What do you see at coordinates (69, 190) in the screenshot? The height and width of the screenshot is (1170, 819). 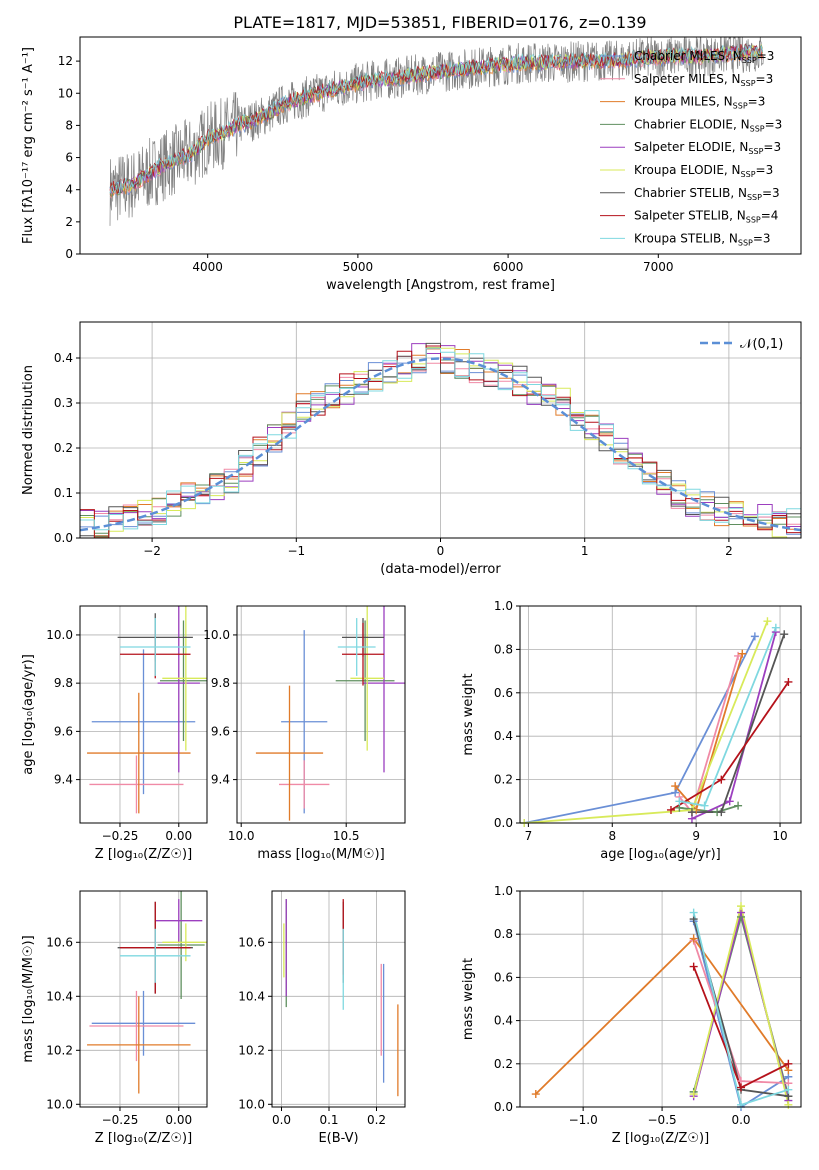 I see `y-tick-label: 4` at bounding box center [69, 190].